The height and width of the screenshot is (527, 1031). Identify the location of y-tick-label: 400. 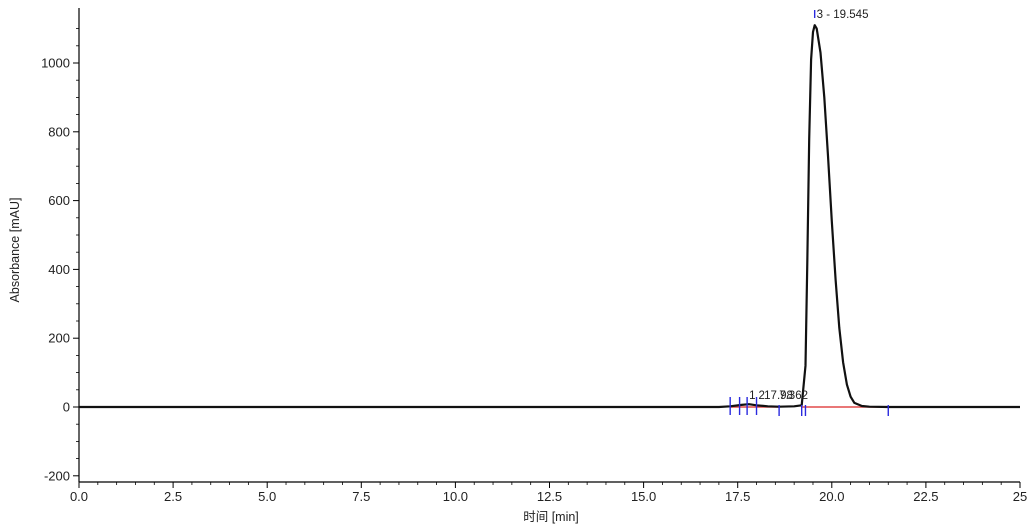
(59, 269).